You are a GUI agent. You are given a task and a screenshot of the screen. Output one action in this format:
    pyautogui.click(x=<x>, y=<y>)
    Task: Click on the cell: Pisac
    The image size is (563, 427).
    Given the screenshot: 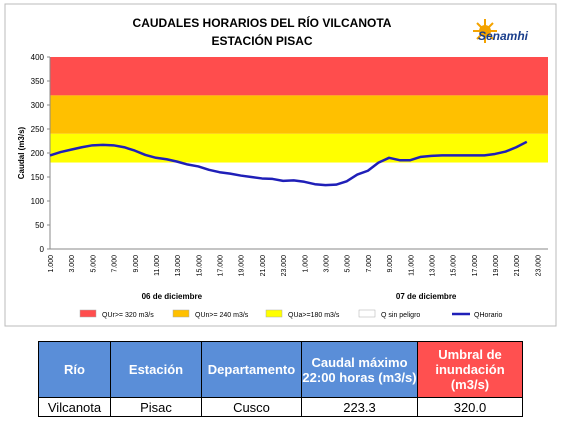 What is the action you would take?
    pyautogui.click(x=156, y=407)
    